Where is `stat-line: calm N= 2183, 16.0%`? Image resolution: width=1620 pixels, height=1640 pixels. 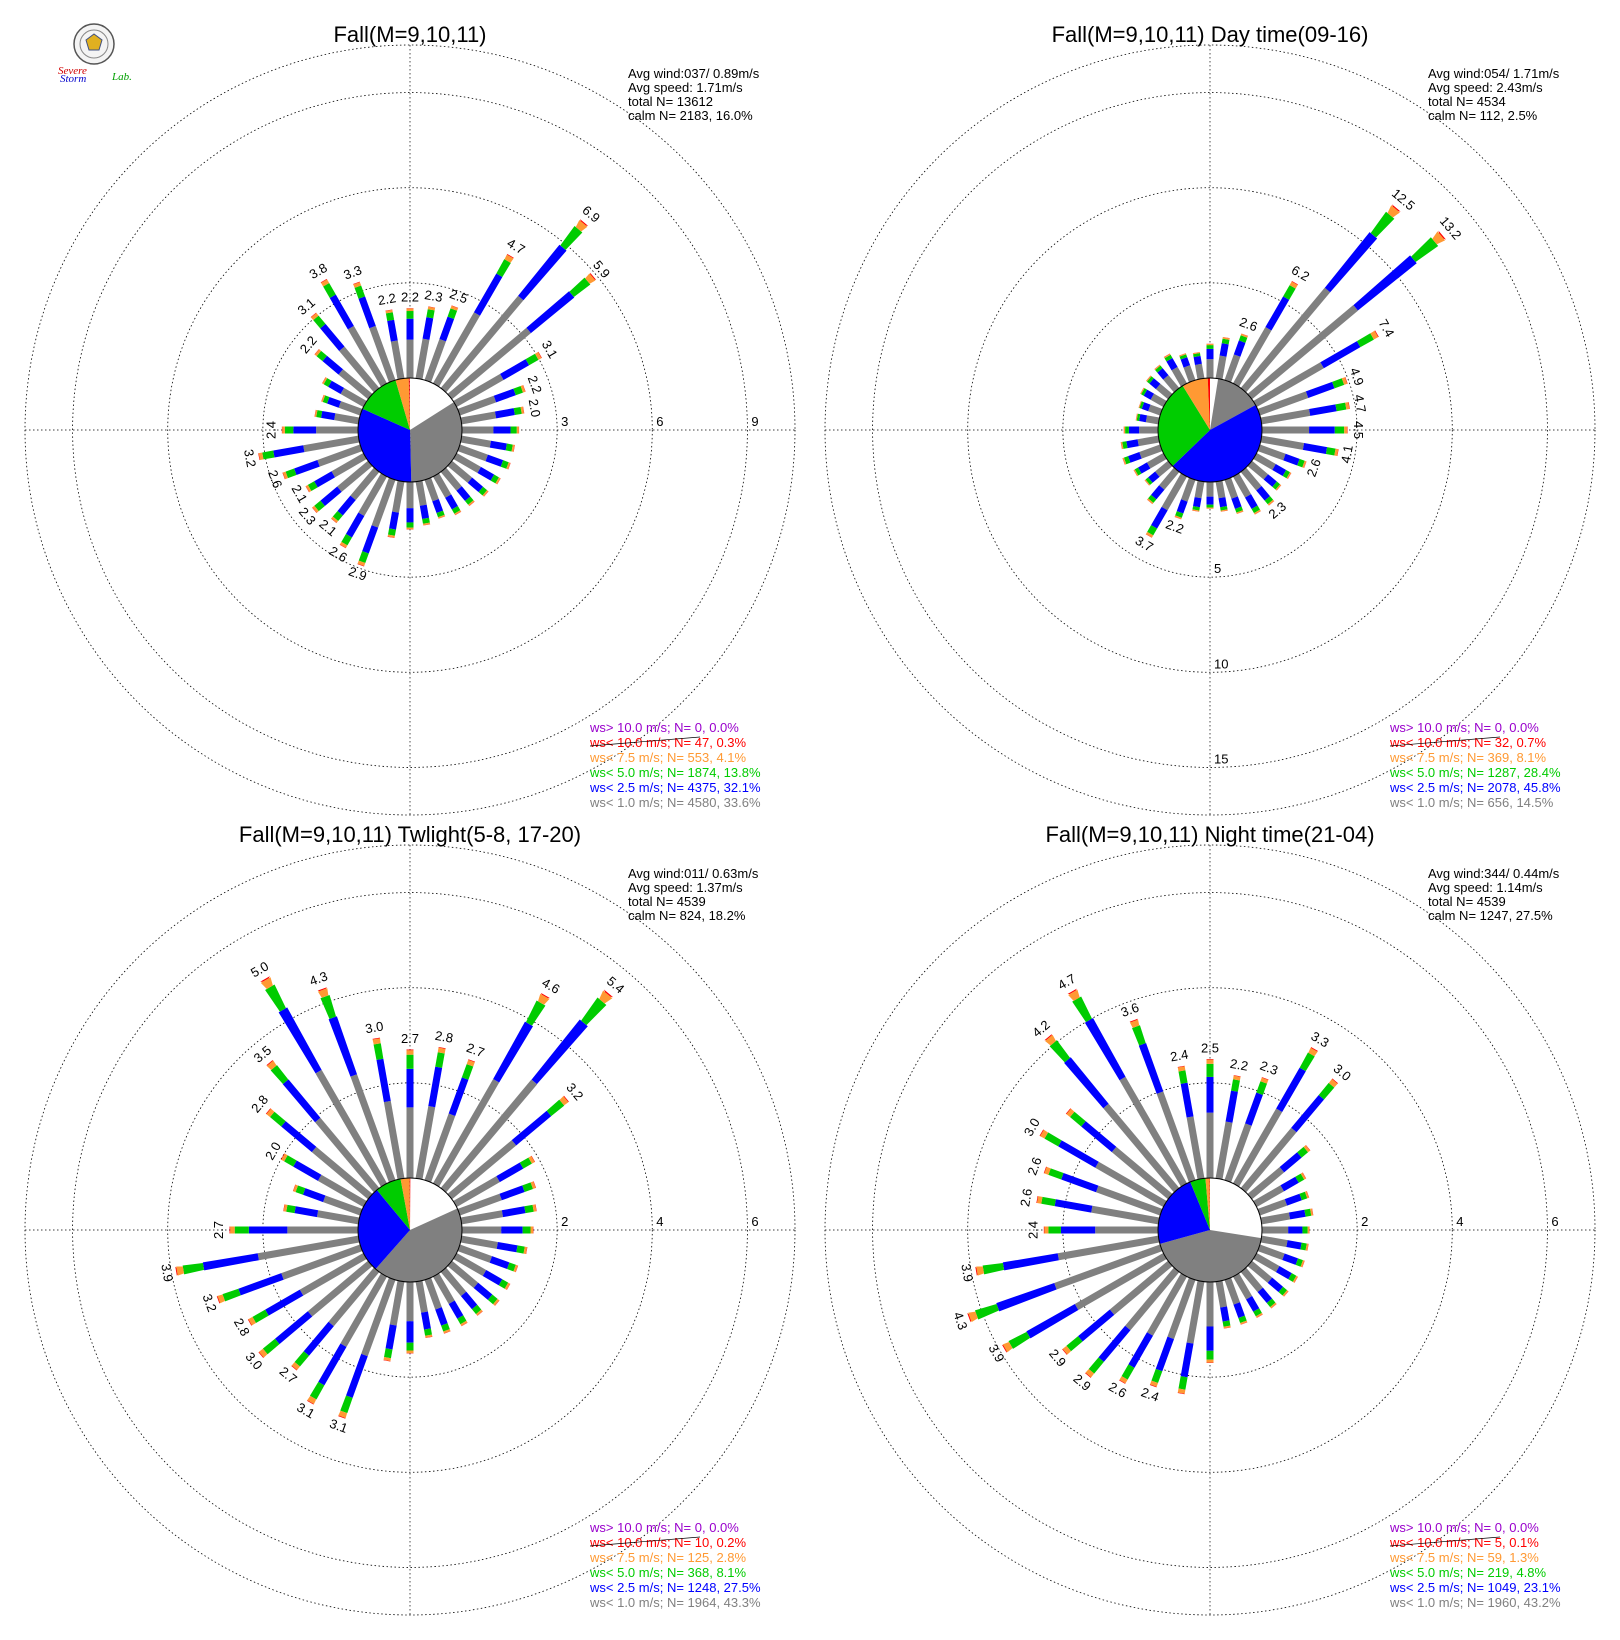 stat-line: calm N= 2183, 16.0% is located at coordinates (690, 115).